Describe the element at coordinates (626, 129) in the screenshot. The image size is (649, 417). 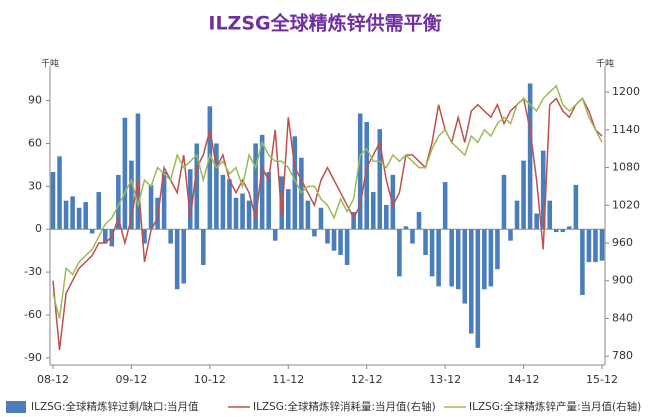
I see `y2-tick-label: 1140` at that location.